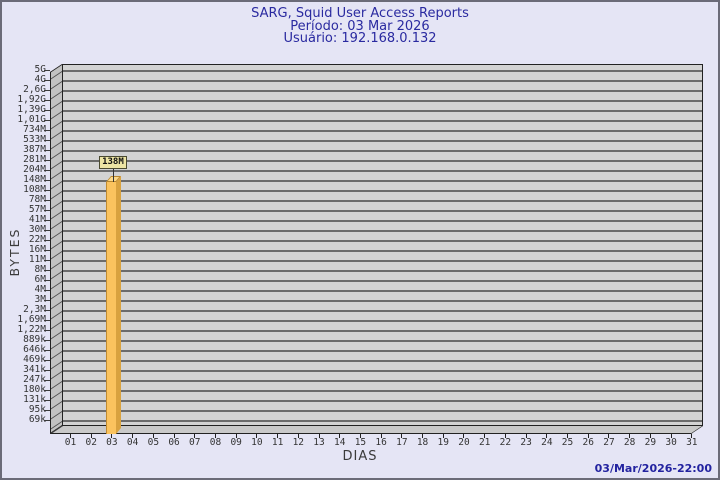 The width and height of the screenshot is (720, 480). What do you see at coordinates (653, 468) in the screenshot?
I see `report-timestamp: 03/Mar/2026-22:00` at bounding box center [653, 468].